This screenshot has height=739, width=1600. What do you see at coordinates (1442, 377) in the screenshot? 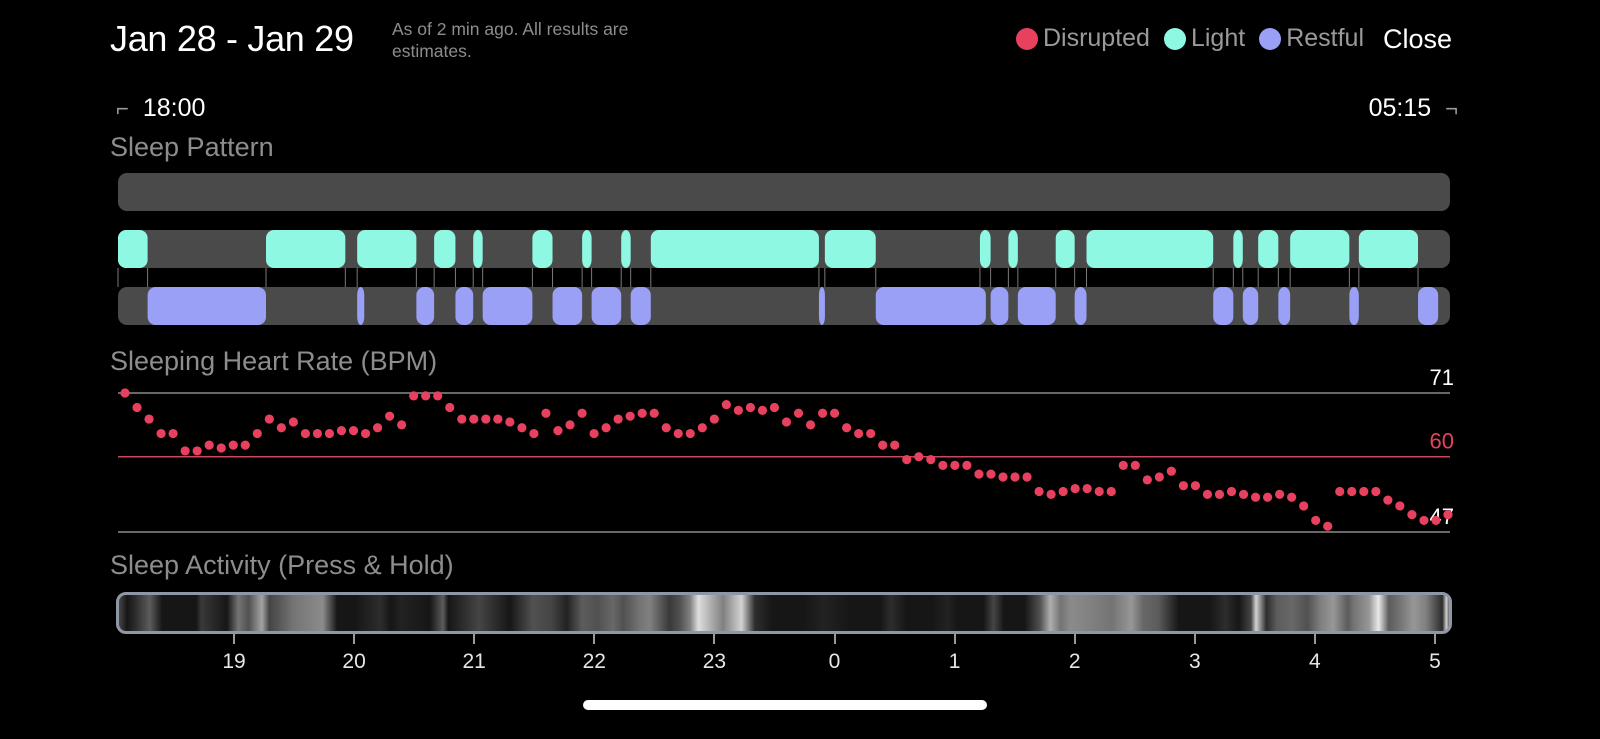
I see `hr-axis-label-71: 71` at bounding box center [1442, 377].